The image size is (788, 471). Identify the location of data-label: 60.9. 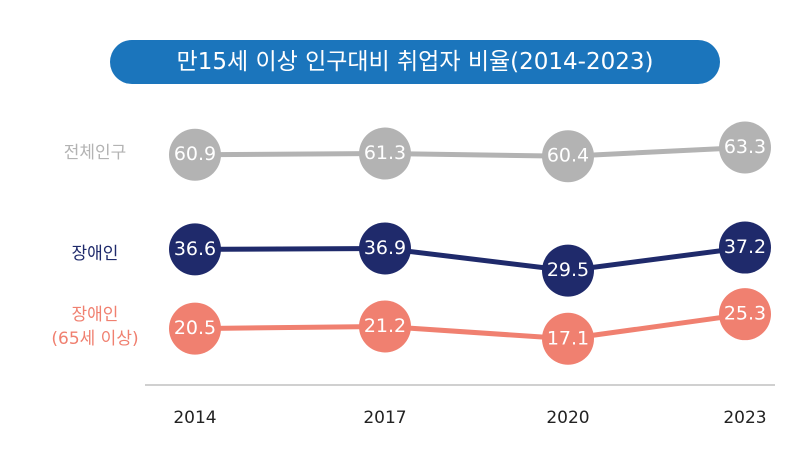
(195, 154).